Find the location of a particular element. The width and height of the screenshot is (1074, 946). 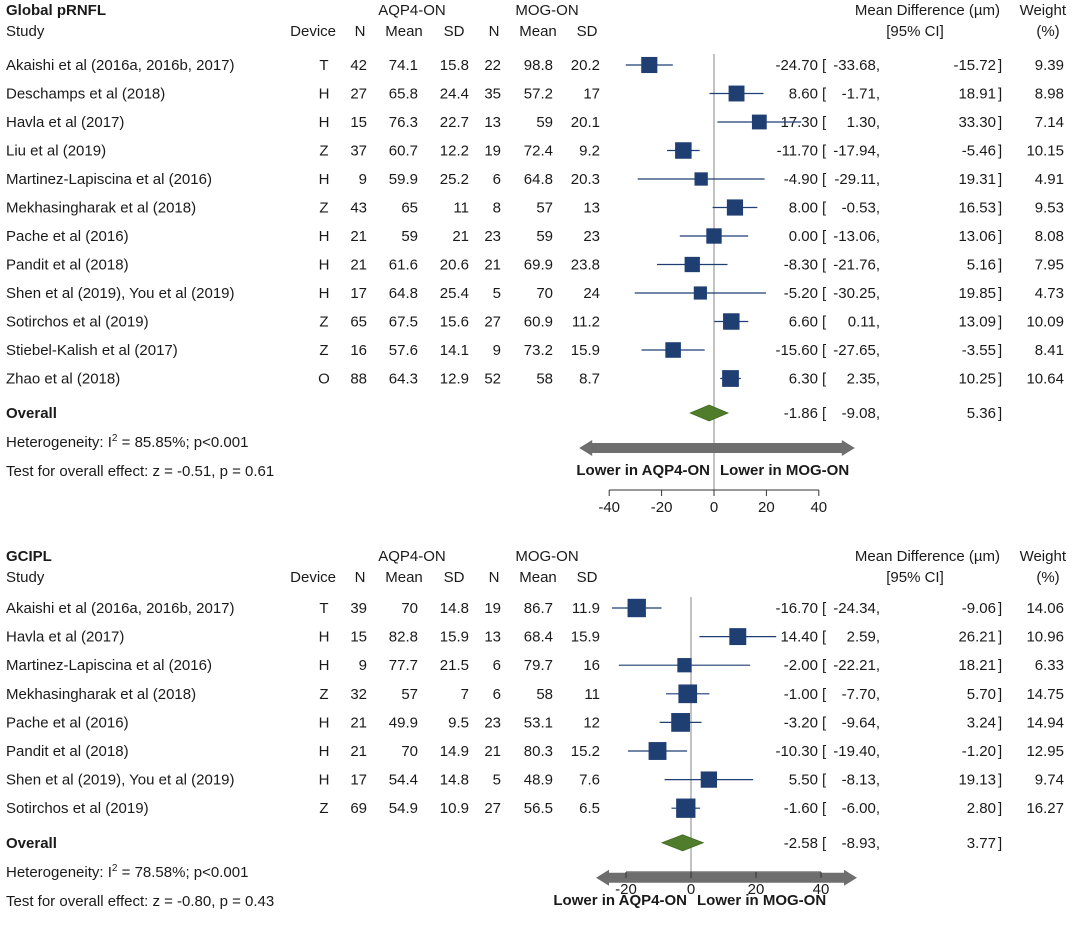

aqp4-mean: 60.7 is located at coordinates (403, 151).